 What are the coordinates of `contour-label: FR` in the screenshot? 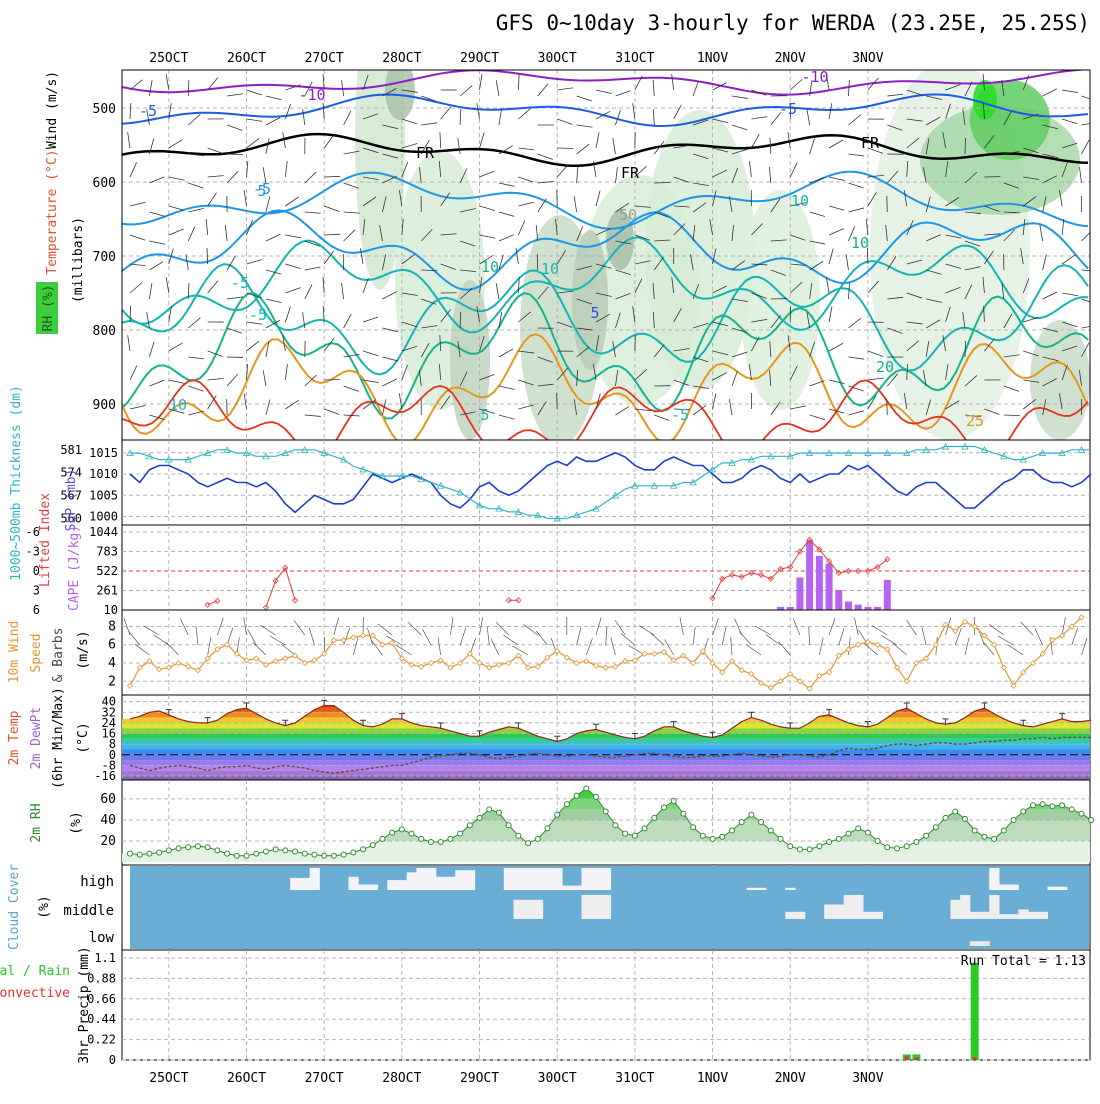 It's located at (425, 153).